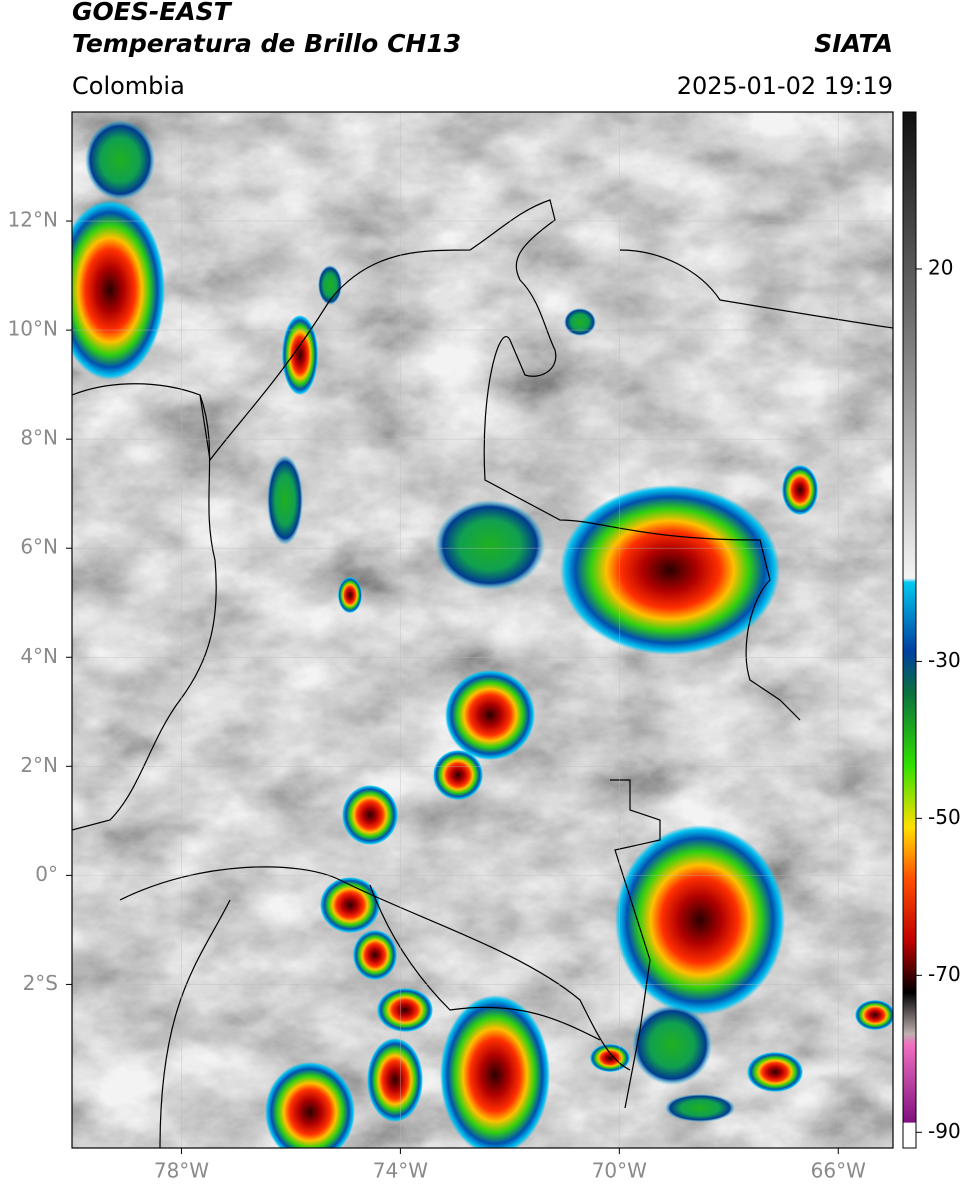 This screenshot has width=966, height=1190. Describe the element at coordinates (33, 220) in the screenshot. I see `y-tick-label: 12°N` at that location.